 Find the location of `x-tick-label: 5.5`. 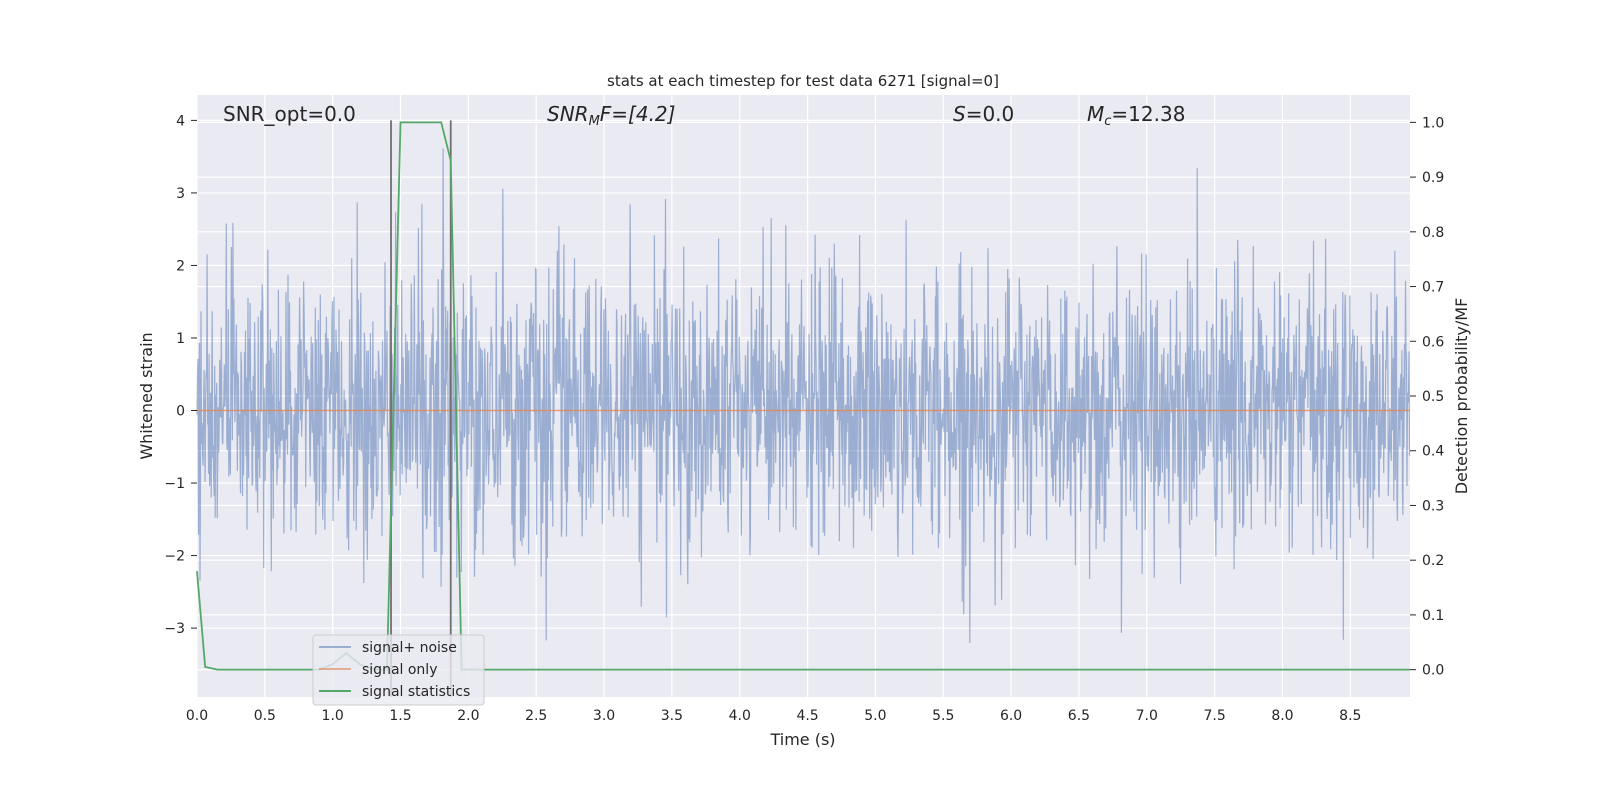

x-tick-label: 5.5 is located at coordinates (943, 716).